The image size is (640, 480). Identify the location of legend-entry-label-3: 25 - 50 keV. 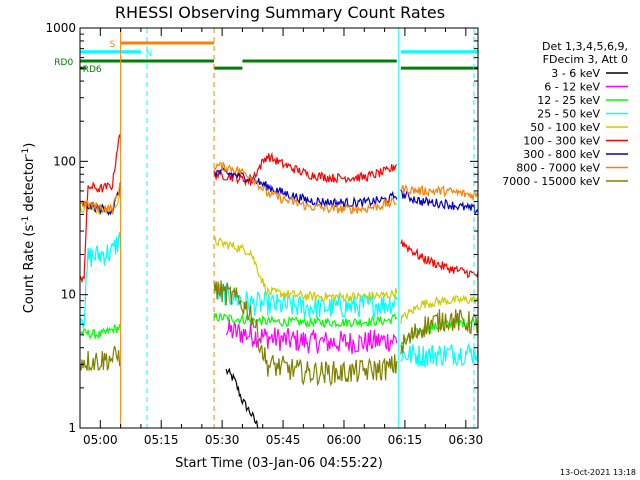
(568, 114).